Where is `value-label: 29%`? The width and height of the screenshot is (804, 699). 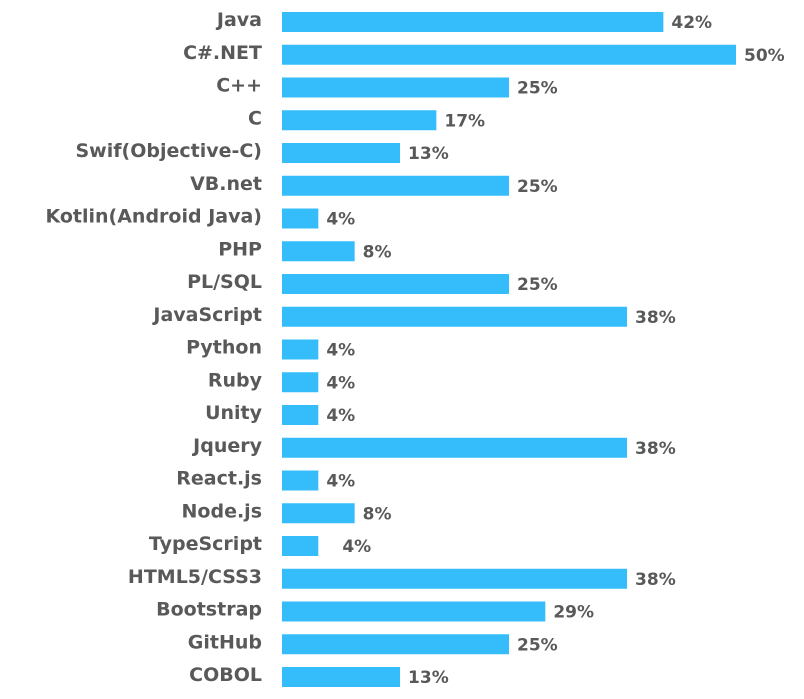
value-label: 29% is located at coordinates (573, 613).